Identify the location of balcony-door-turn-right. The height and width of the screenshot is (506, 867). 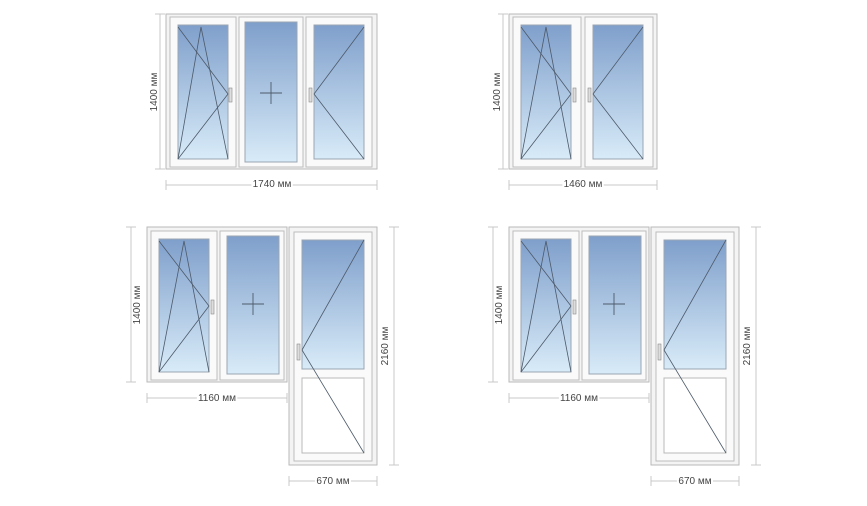
(333, 346).